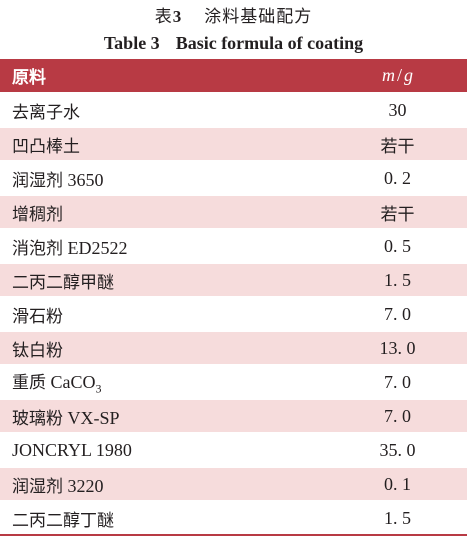 The width and height of the screenshot is (467, 536). Describe the element at coordinates (397, 449) in the screenshot. I see `row-mass: 35. 0` at that location.